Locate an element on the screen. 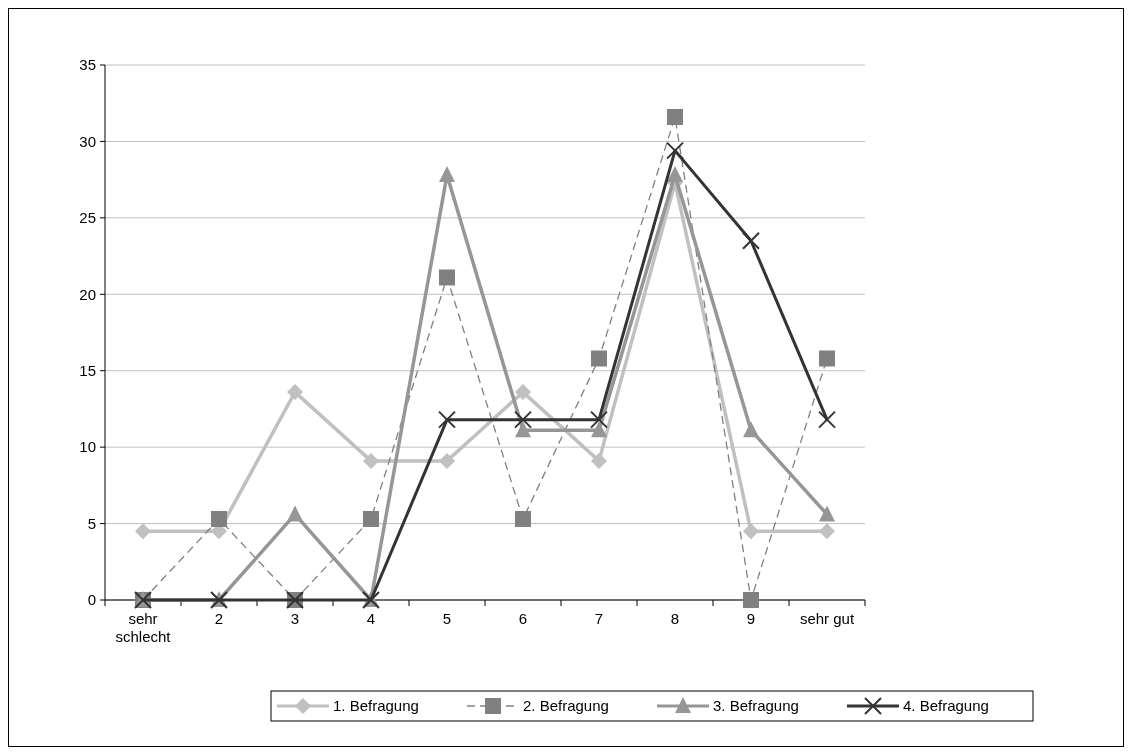 This screenshot has width=1132, height=755. legend-label: 4. Befragung is located at coordinates (946, 706).